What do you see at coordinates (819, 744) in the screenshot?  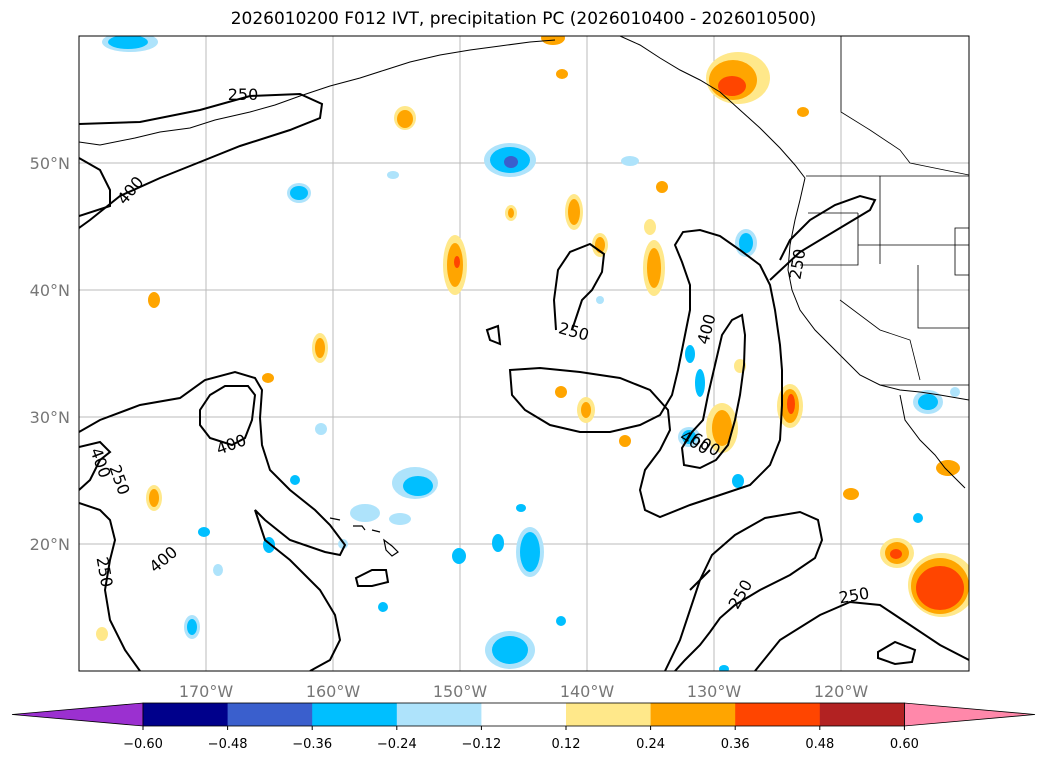 I see `colorbar-tick-label: 0.48` at bounding box center [819, 744].